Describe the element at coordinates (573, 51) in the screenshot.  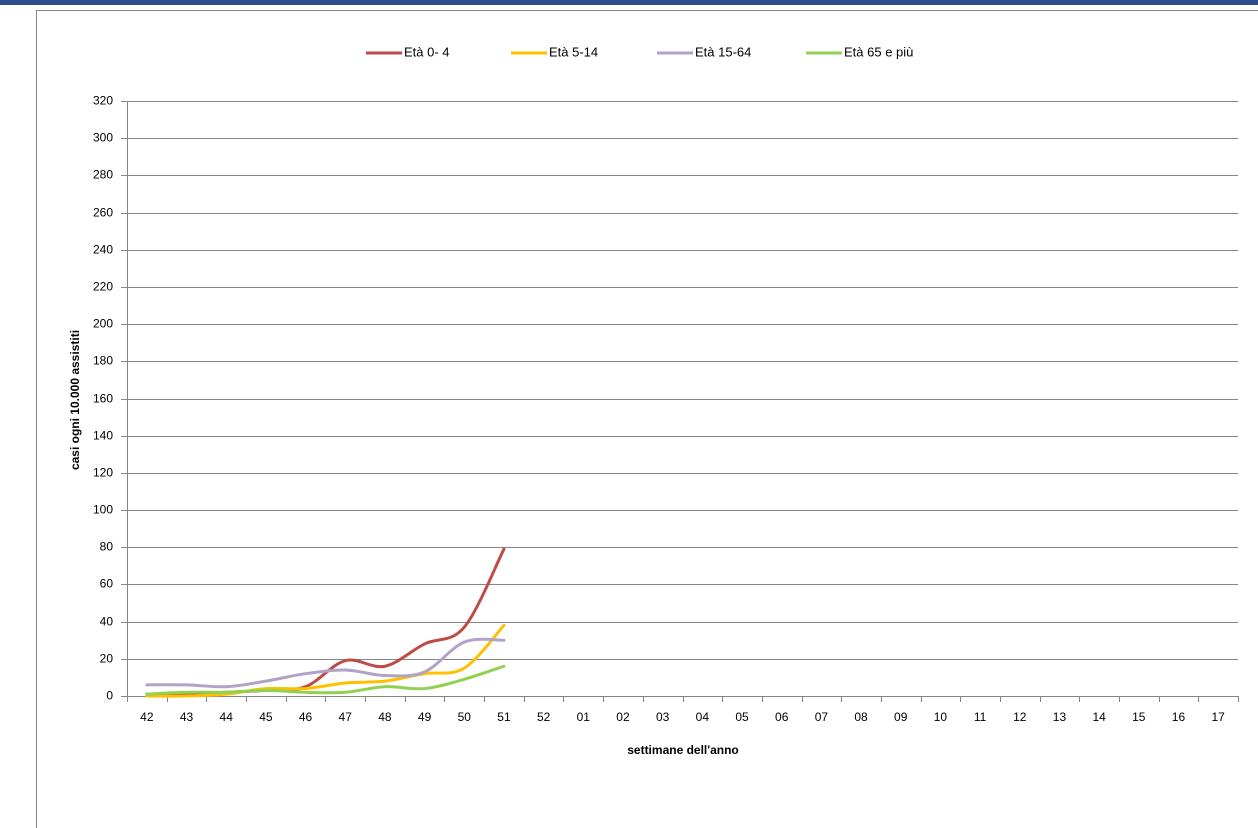
I see `legend-label: Età 5-14` at that location.